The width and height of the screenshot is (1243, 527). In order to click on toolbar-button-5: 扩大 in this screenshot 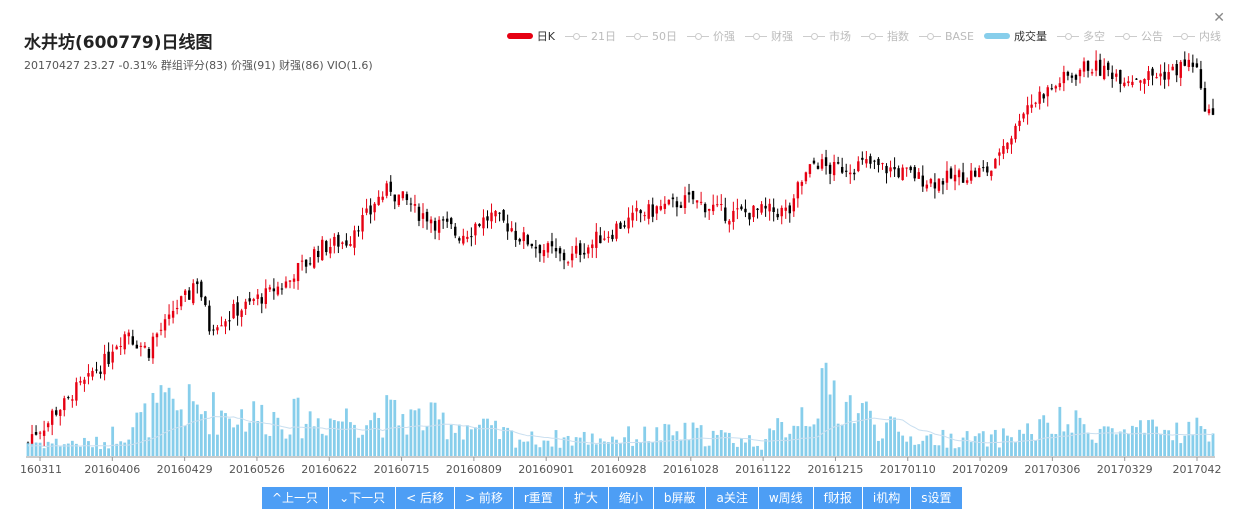, I will do `click(586, 498)`.